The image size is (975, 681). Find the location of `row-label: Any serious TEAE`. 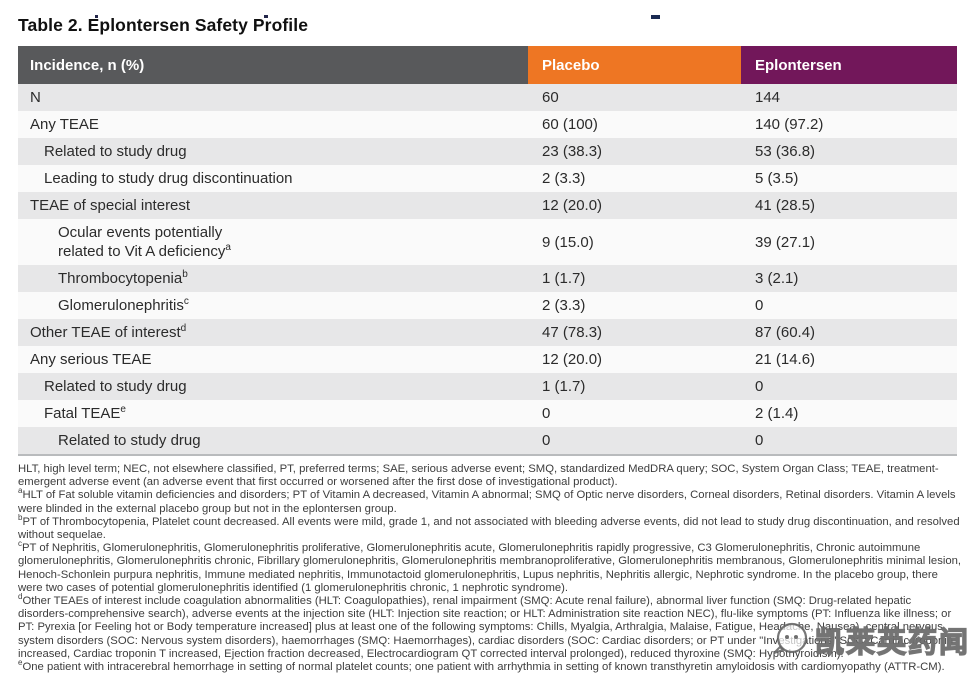

row-label: Any serious TEAE is located at coordinates (91, 359).